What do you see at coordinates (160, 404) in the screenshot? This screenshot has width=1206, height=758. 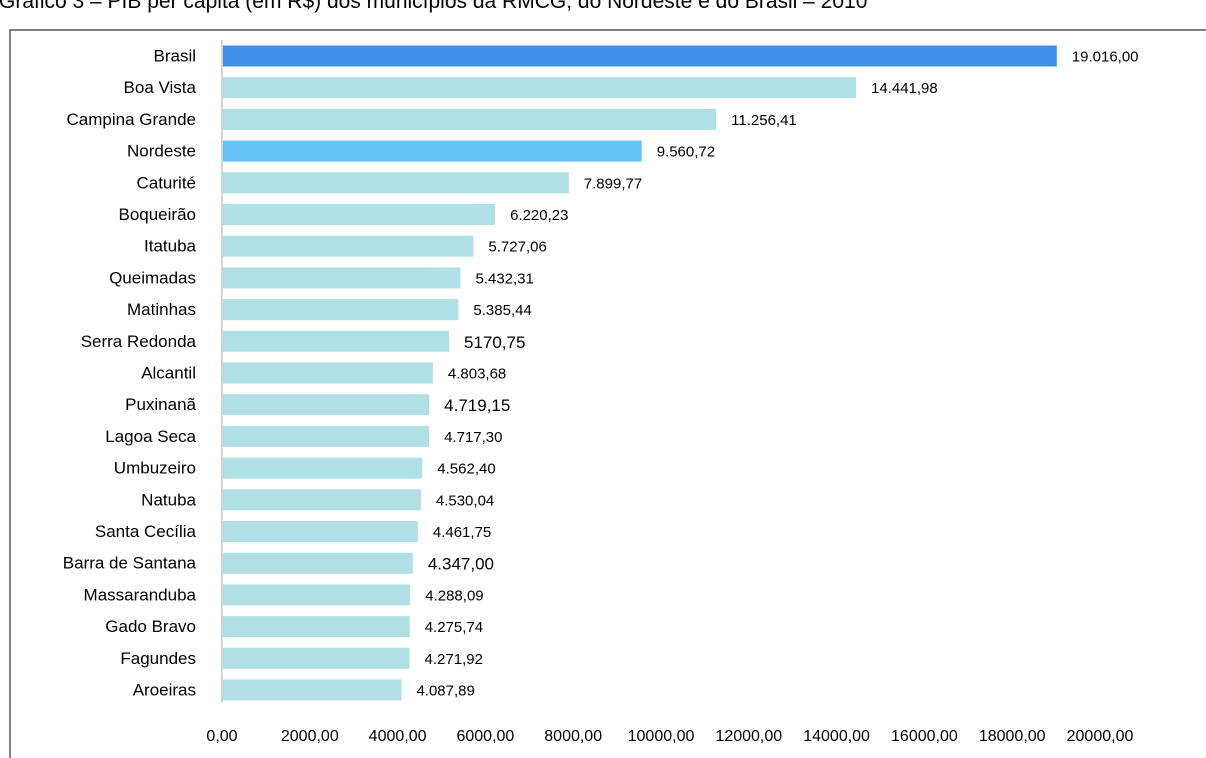 I see `category-label: Puxinanã` at bounding box center [160, 404].